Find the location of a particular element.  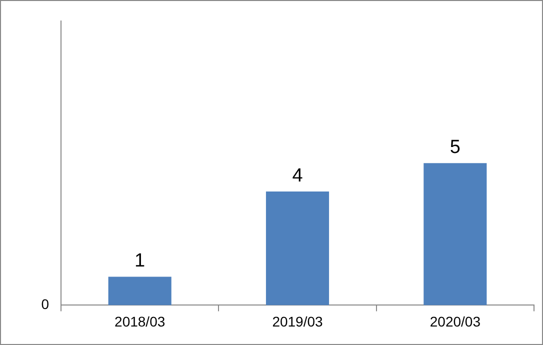

data-label: 5 is located at coordinates (455, 147).